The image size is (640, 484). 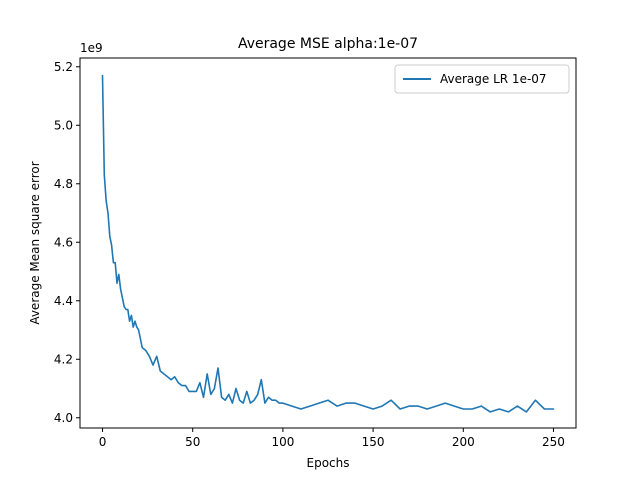 What do you see at coordinates (493, 79) in the screenshot?
I see `legend-label: Average LR 1e-07` at bounding box center [493, 79].